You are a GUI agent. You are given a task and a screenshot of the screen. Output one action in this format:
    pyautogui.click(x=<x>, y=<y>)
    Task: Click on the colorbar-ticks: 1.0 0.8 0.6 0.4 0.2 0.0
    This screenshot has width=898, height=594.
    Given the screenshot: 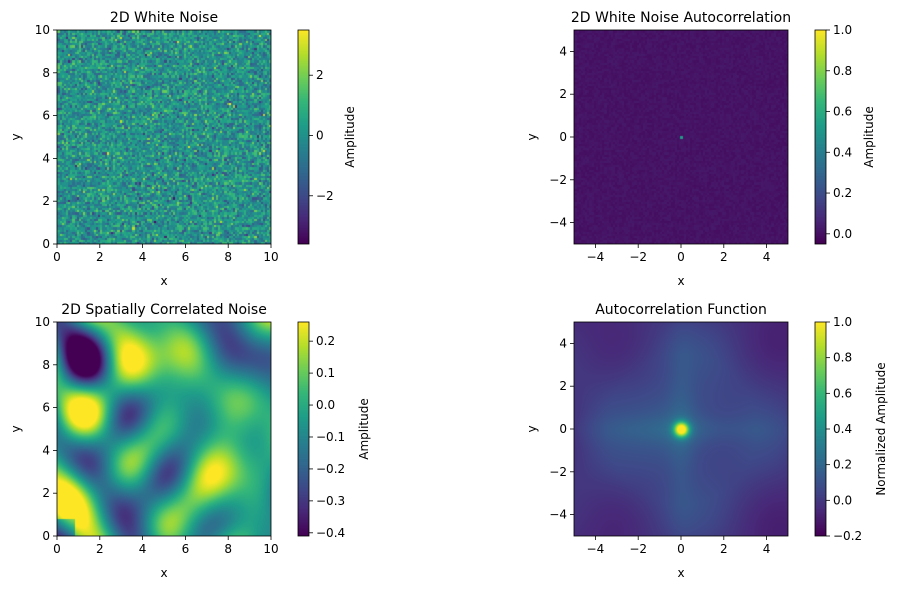 What is the action you would take?
    pyautogui.click(x=839, y=132)
    